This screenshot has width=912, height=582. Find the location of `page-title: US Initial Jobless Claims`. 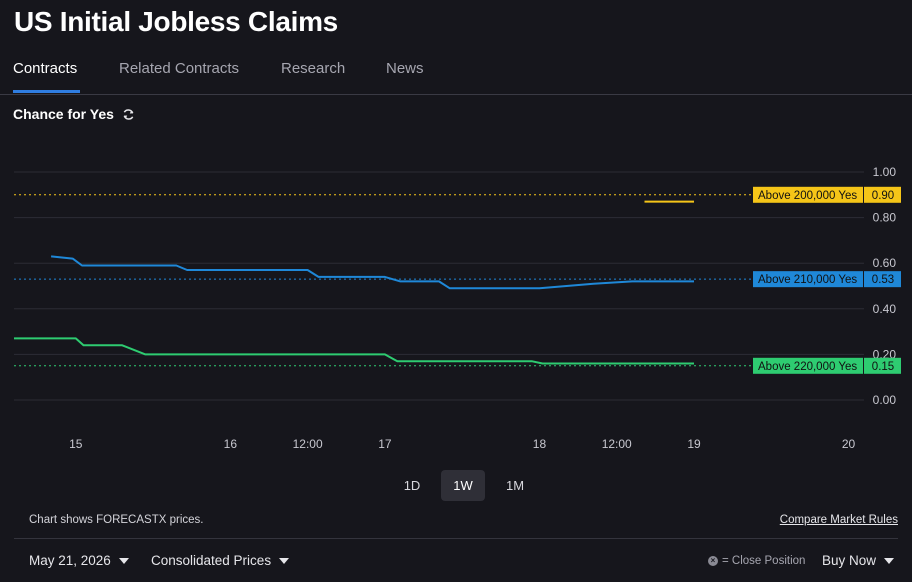

page-title: US Initial Jobless Claims is located at coordinates (176, 21).